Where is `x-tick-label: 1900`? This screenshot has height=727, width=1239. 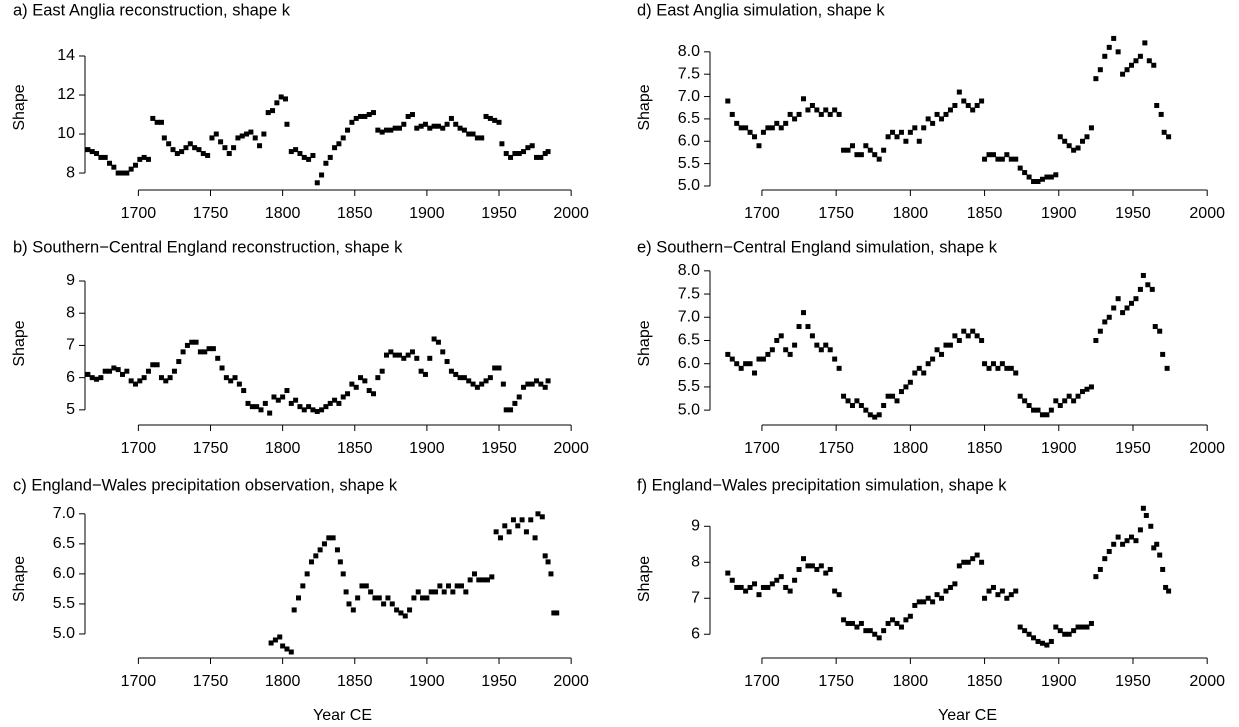 x-tick-label: 1900 is located at coordinates (1059, 213).